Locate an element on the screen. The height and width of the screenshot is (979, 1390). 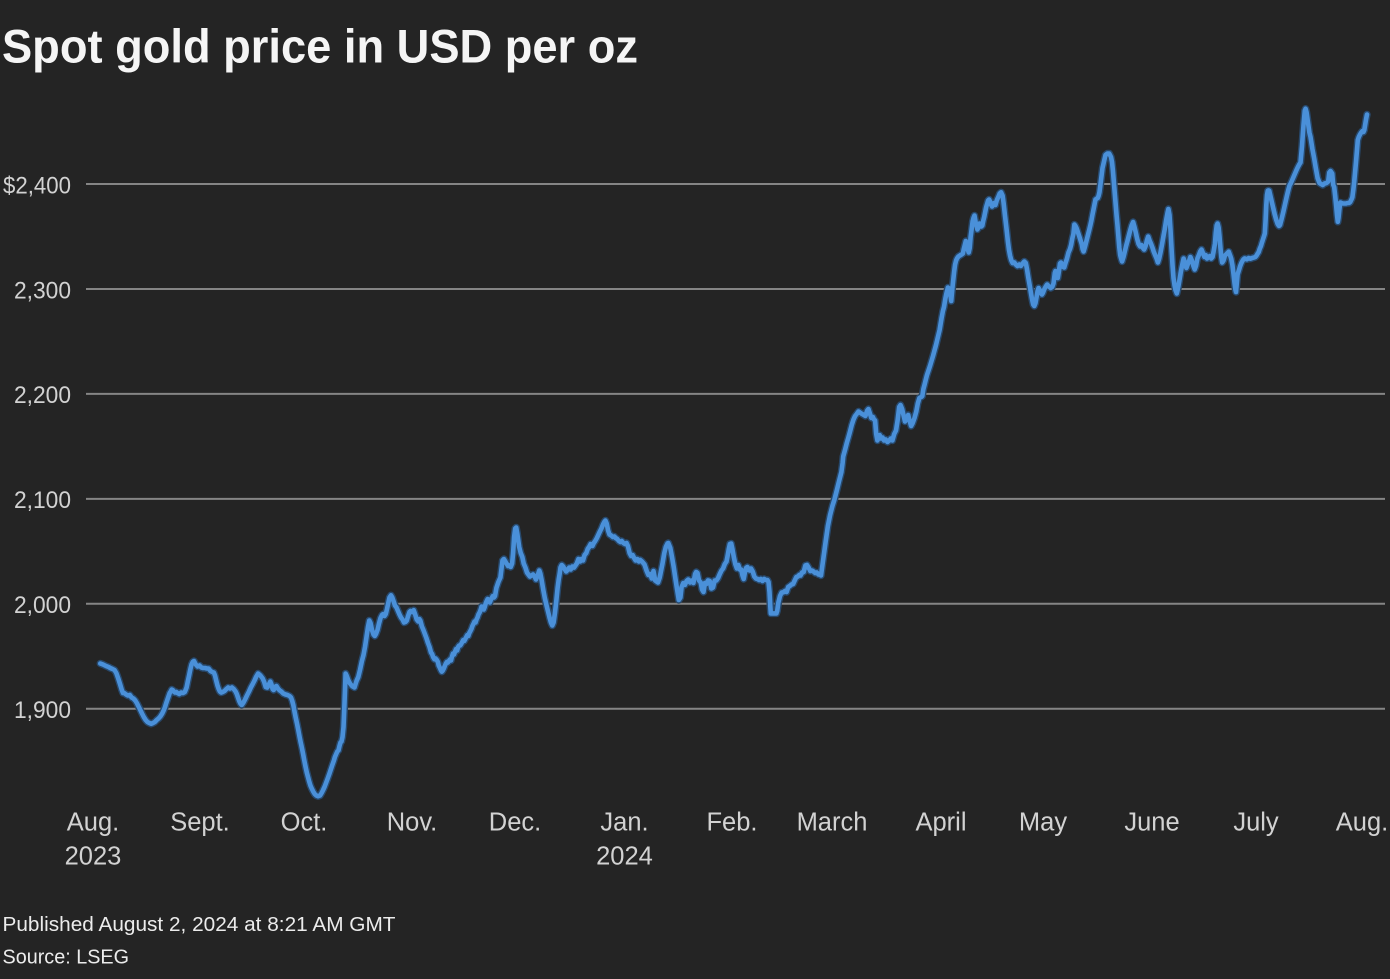
svg-text: Spot gold price in USD per oz is located at coordinates (320, 46).